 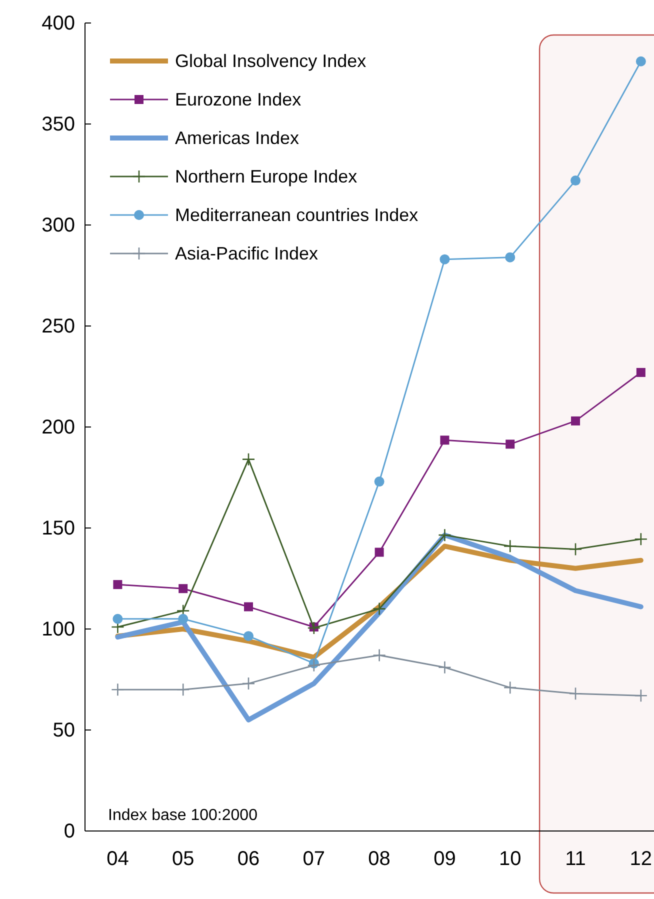 I want to click on x-tick-label: 11, so click(x=575, y=859).